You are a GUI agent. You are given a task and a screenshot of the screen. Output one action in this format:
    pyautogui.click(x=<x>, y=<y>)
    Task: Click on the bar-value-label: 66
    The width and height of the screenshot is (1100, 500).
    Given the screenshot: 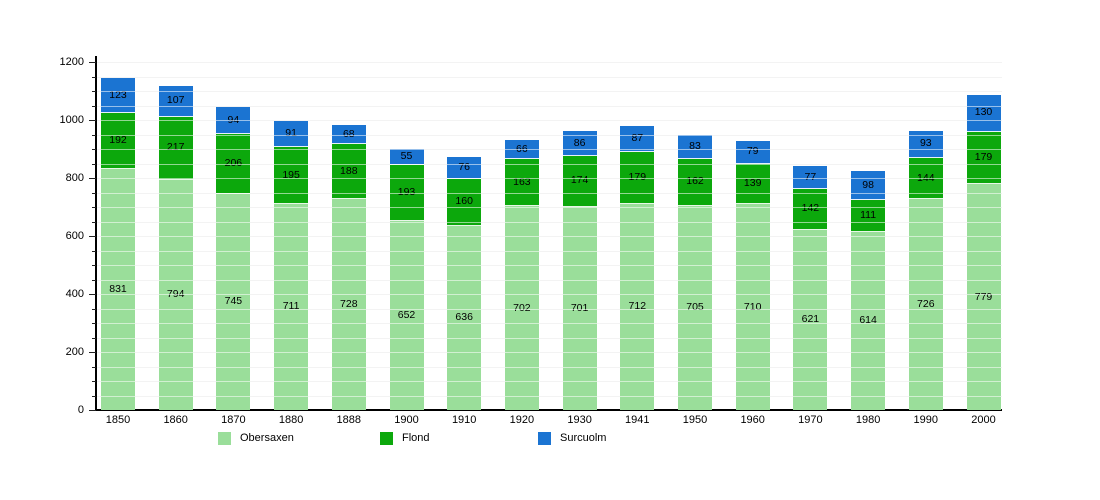 What is the action you would take?
    pyautogui.click(x=522, y=148)
    